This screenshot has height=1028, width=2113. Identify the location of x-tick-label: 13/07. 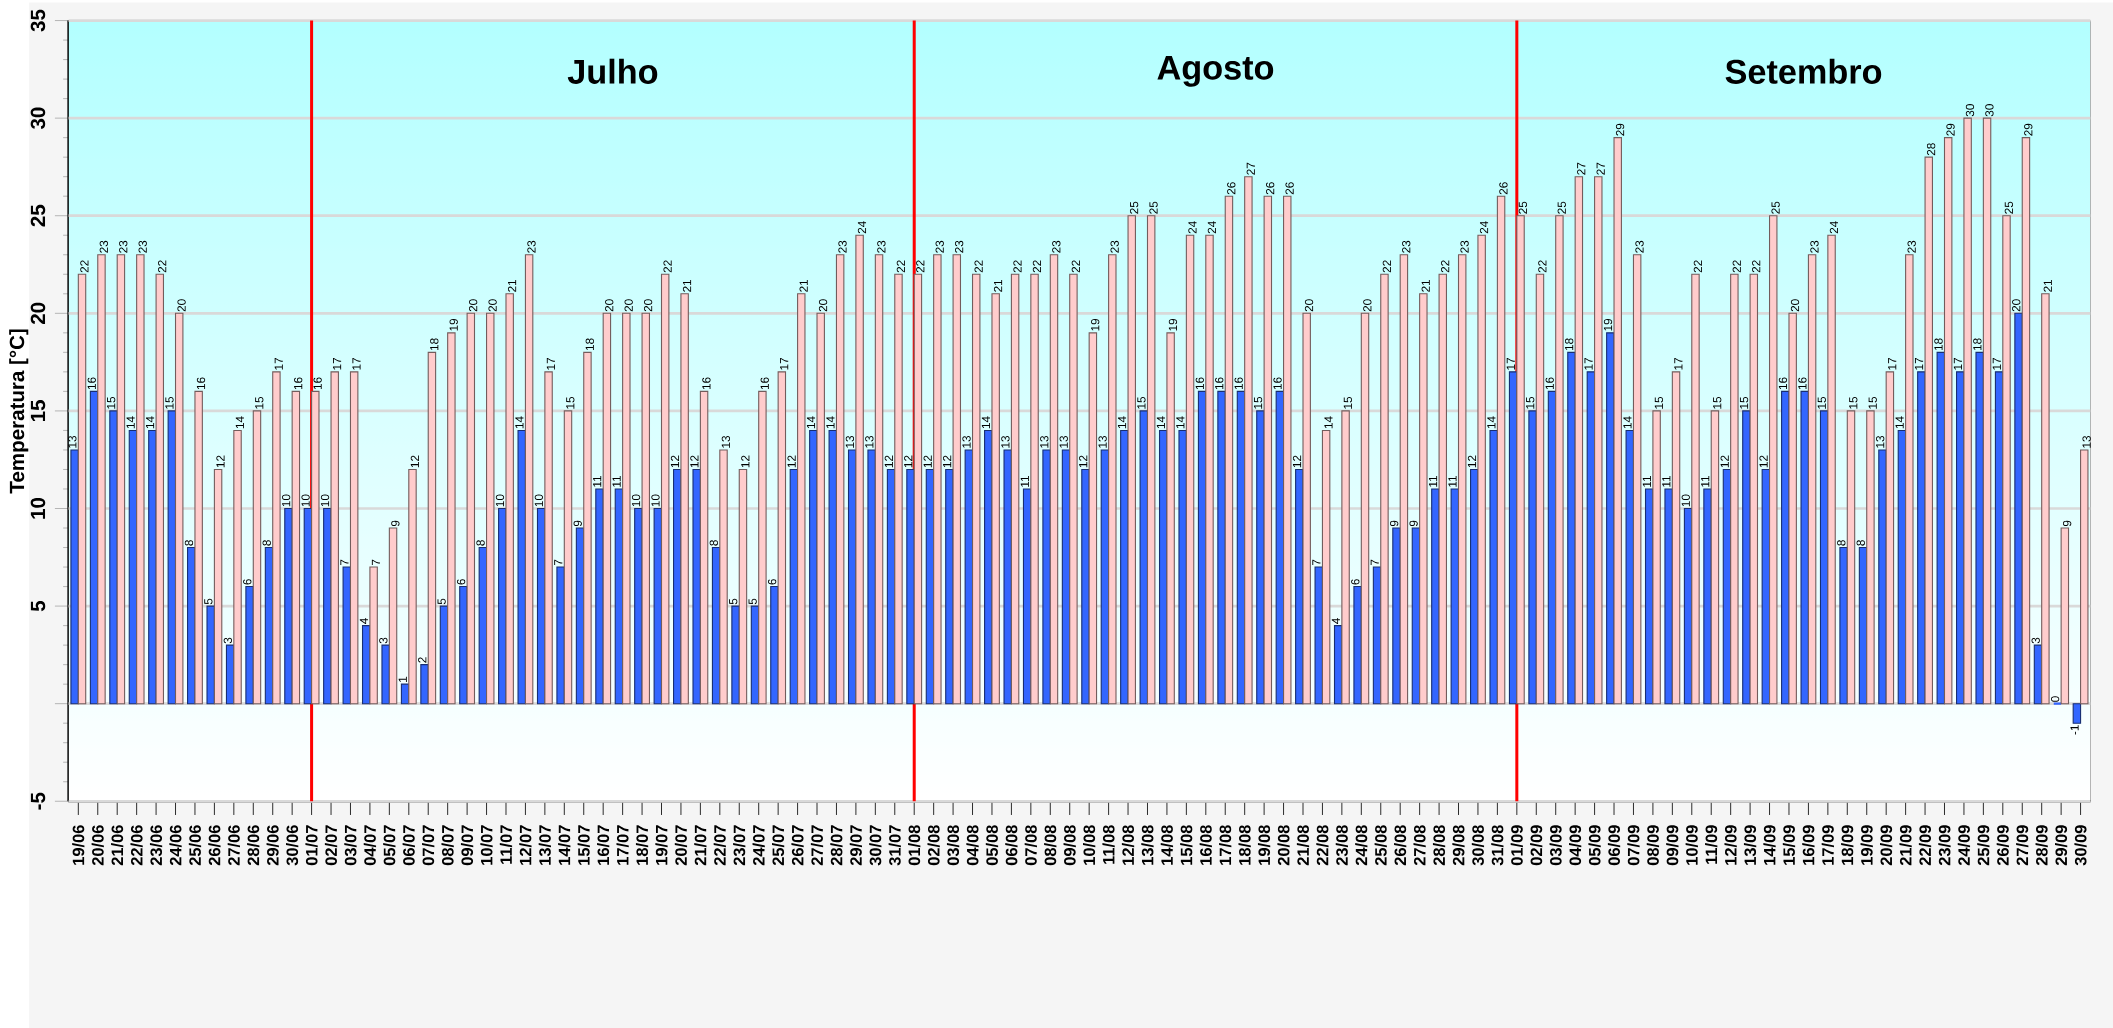
(544, 845).